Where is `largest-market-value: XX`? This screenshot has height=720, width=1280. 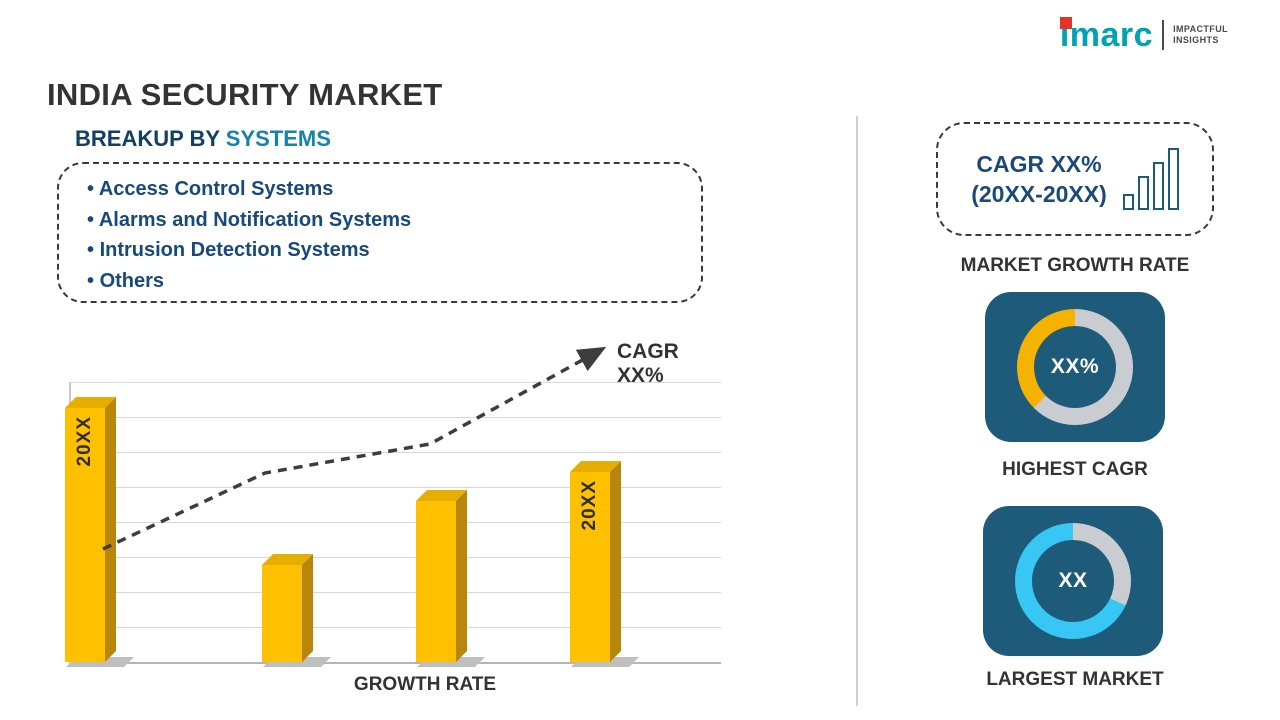 largest-market-value: XX is located at coordinates (1073, 580).